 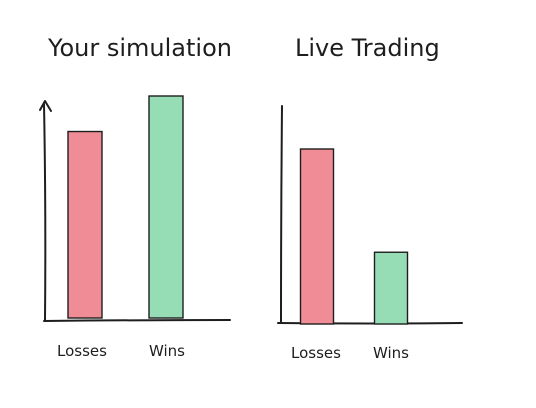 I want to click on bars-simulation, so click(x=125, y=207).